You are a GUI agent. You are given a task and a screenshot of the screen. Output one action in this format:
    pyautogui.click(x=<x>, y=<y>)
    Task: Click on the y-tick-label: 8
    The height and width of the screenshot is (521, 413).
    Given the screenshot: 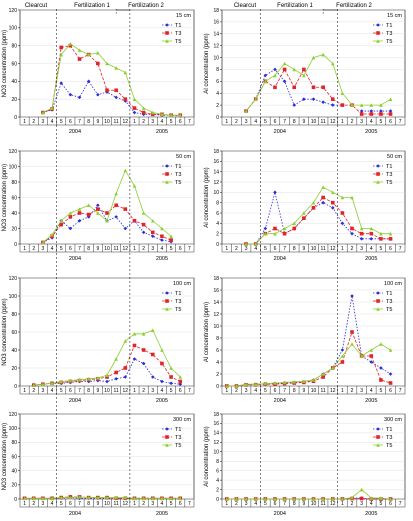 What is the action you would take?
    pyautogui.click(x=217, y=339)
    